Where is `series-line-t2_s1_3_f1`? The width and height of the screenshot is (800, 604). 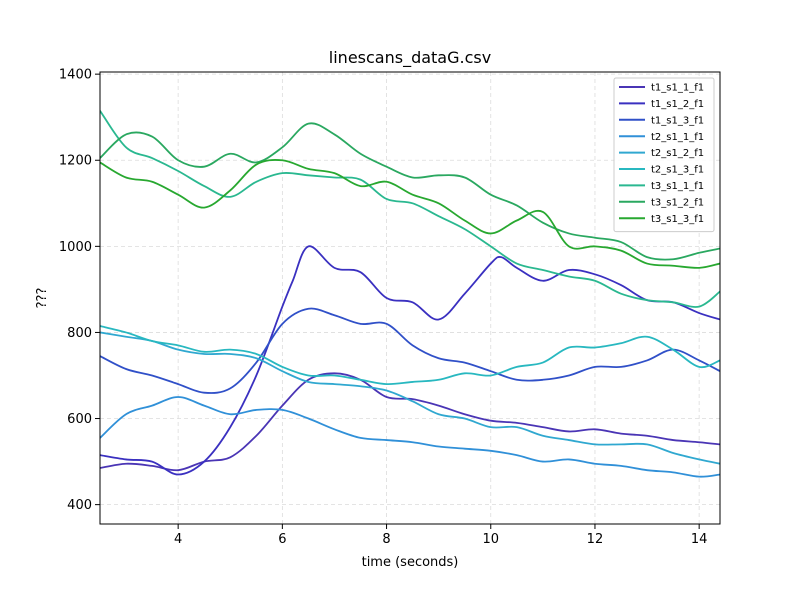 series-line-t2_s1_3_f1 is located at coordinates (410, 355).